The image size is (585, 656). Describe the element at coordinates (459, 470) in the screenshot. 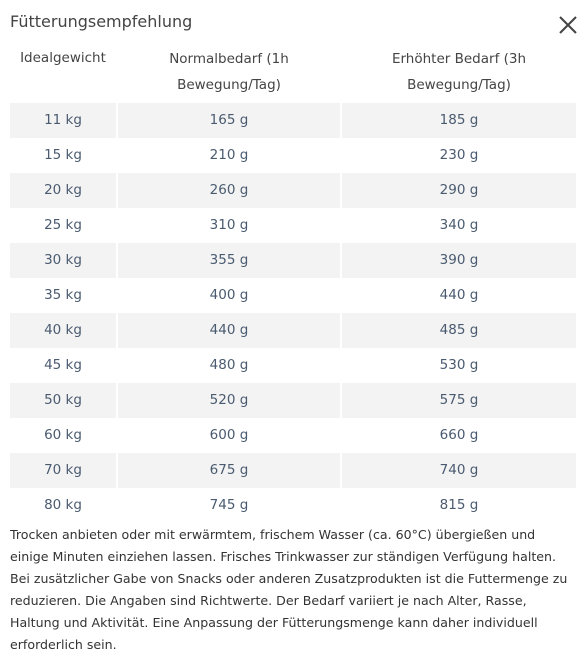

I see `table-cell: 740 g` at that location.